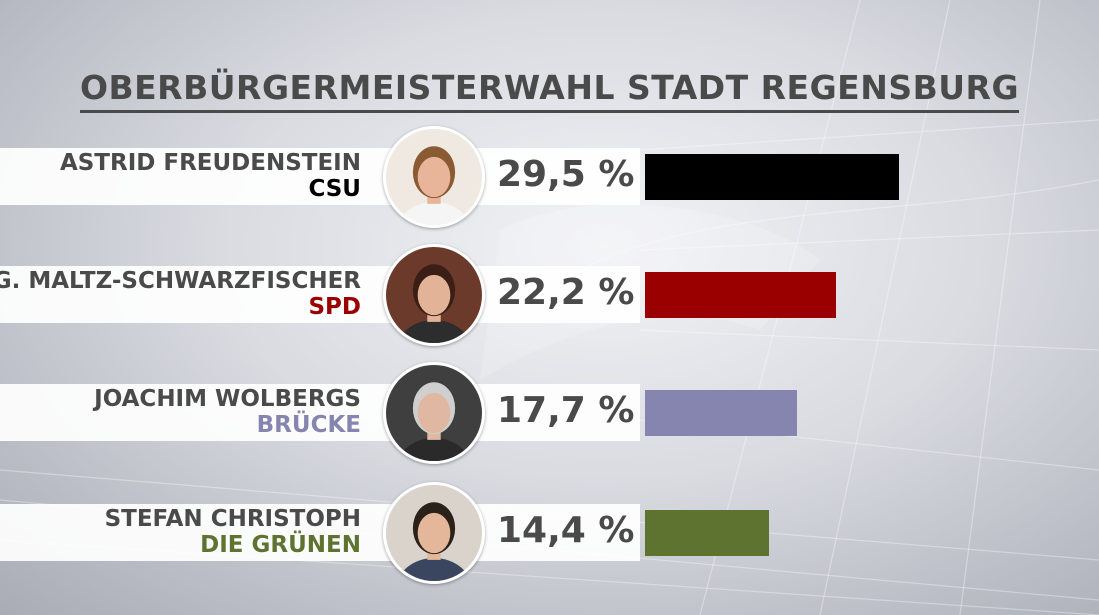 The width and height of the screenshot is (1099, 615). What do you see at coordinates (566, 292) in the screenshot?
I see `value-label: 22,2 %` at bounding box center [566, 292].